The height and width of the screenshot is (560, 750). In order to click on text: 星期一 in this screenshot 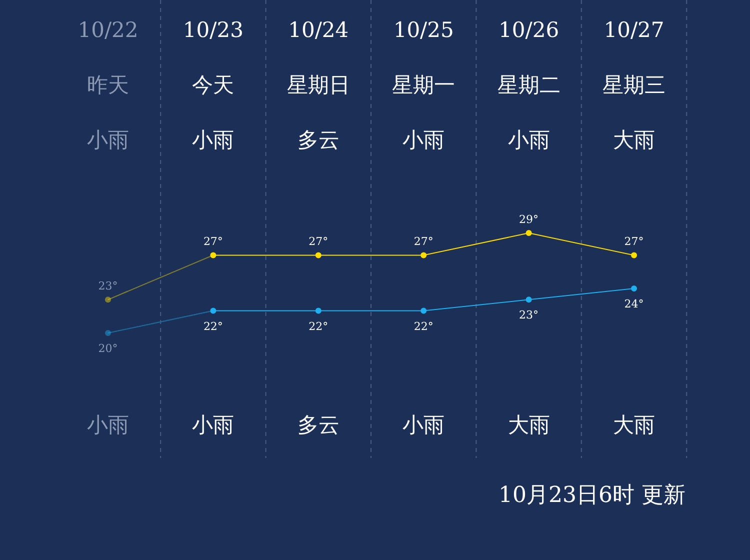, I will do `click(424, 85)`.